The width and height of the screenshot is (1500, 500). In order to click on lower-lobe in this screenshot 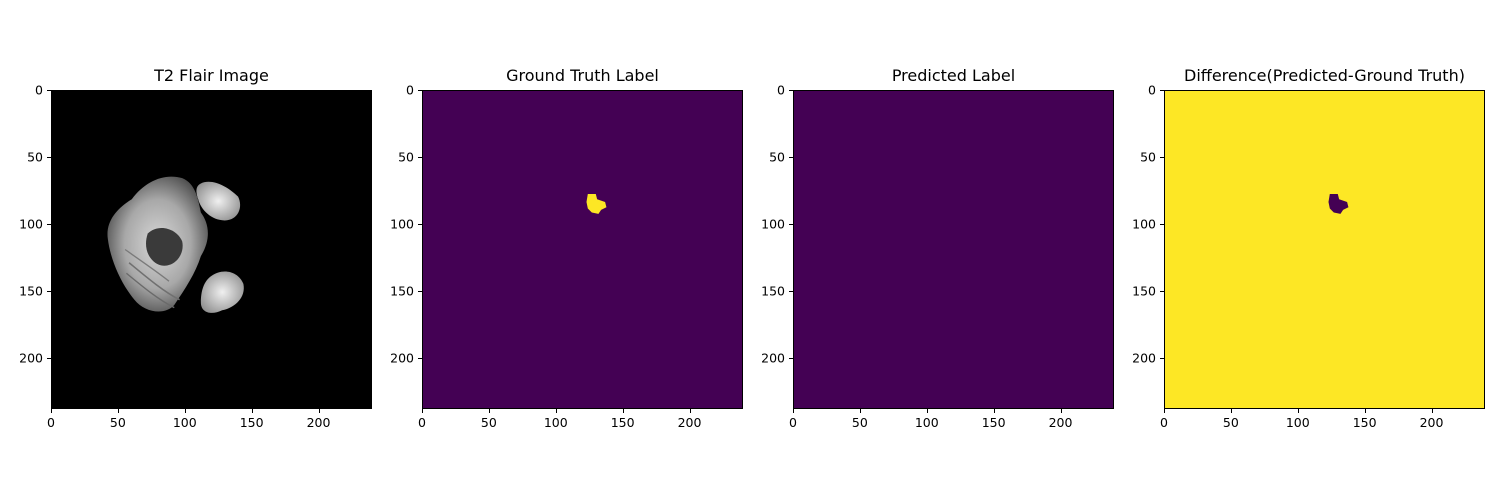, I will do `click(222, 292)`.